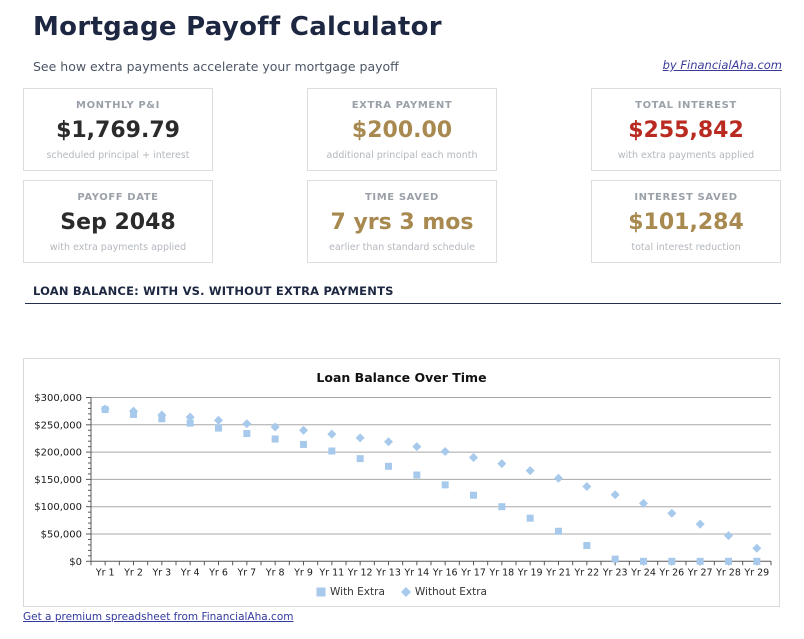 The image size is (804, 639). What do you see at coordinates (357, 592) in the screenshot?
I see `legend-label: With Extra` at bounding box center [357, 592].